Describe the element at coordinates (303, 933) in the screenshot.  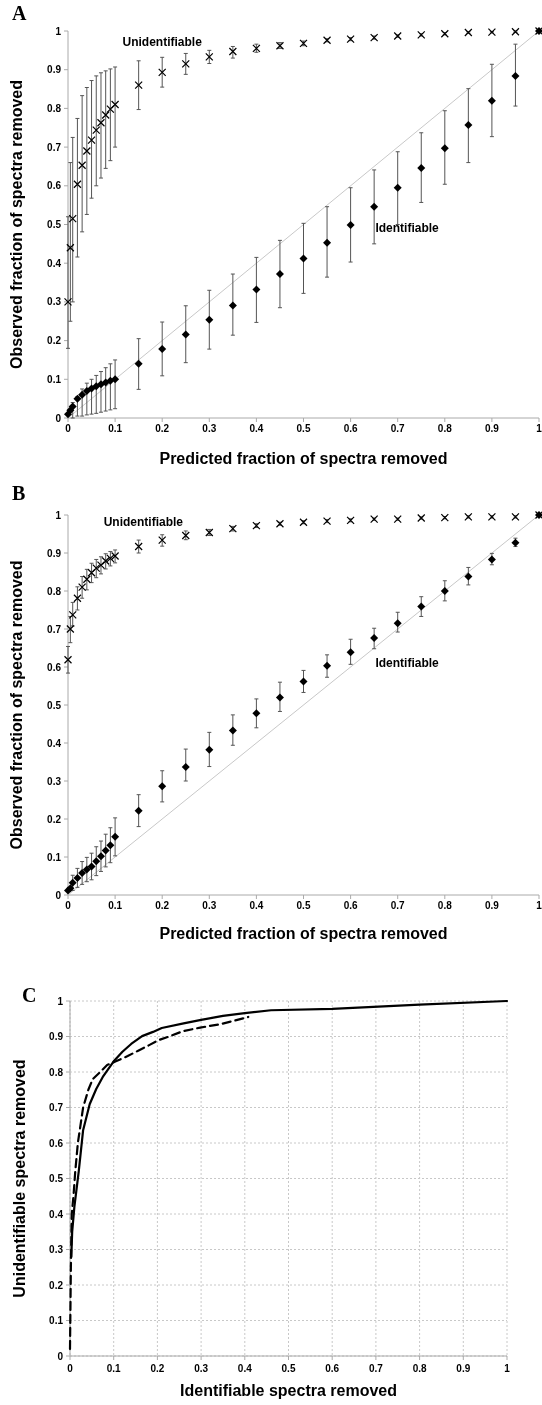
I see `x-axis-title: Predicted fraction of spectra removed` at that location.